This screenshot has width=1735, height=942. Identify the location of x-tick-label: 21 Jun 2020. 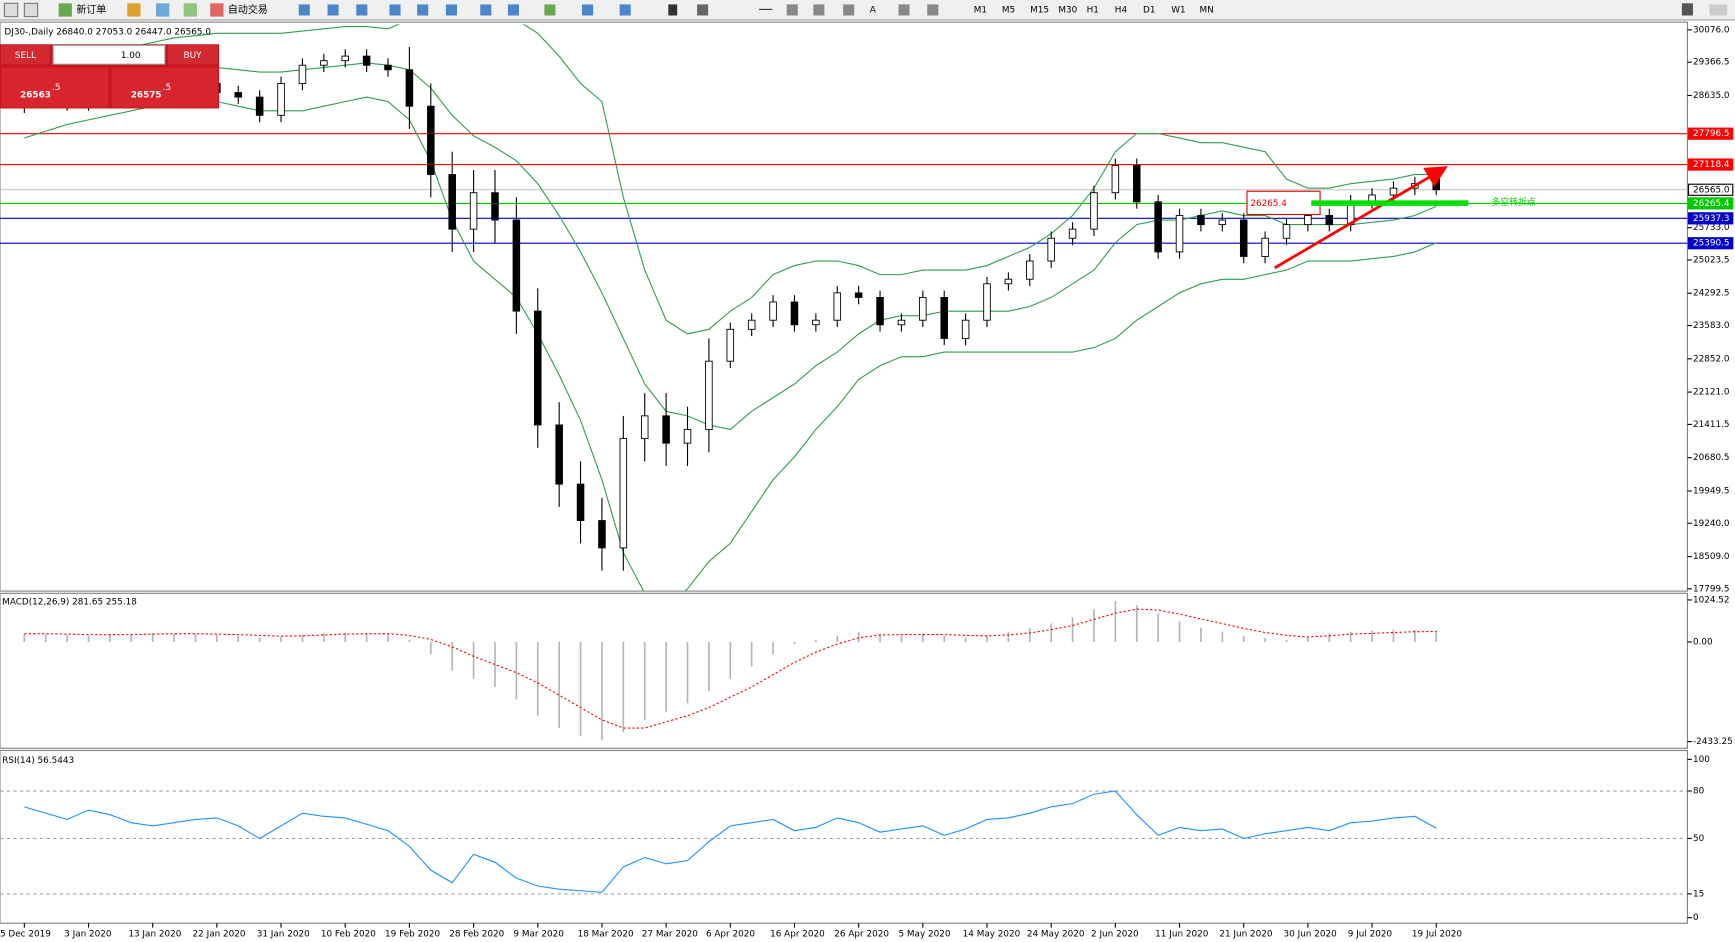
(1246, 935).